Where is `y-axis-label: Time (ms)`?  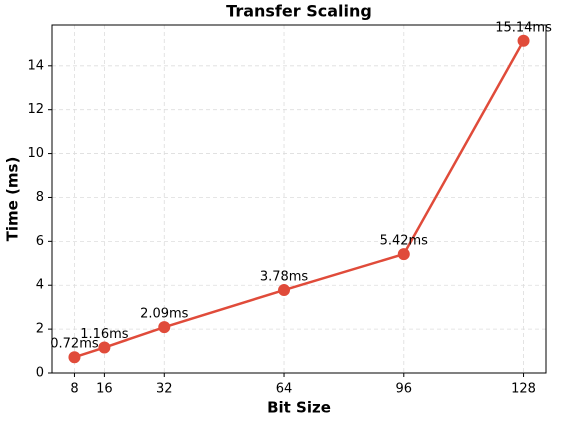
y-axis-label: Time (ms) is located at coordinates (13, 199).